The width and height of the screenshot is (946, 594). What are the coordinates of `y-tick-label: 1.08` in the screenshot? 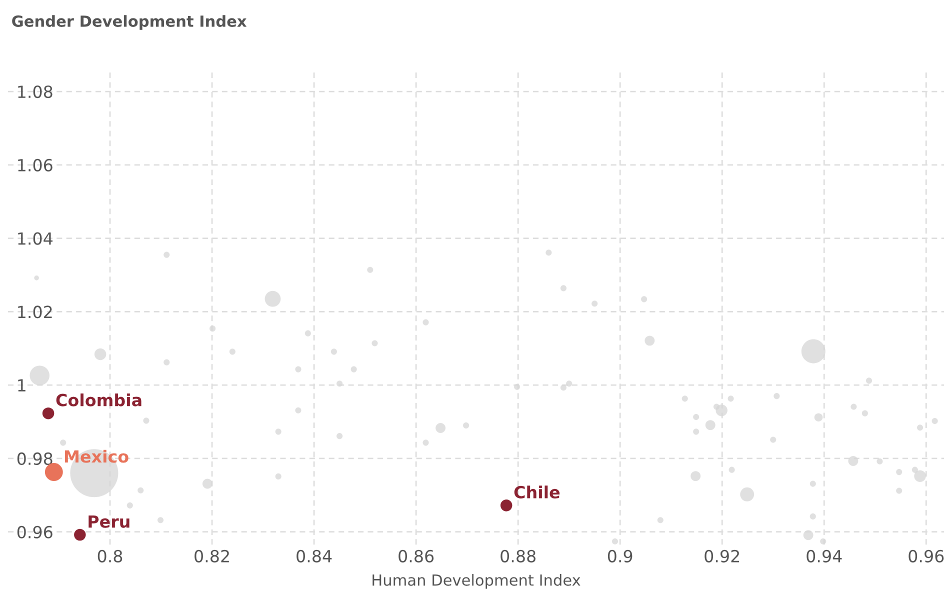 It's located at (35, 91).